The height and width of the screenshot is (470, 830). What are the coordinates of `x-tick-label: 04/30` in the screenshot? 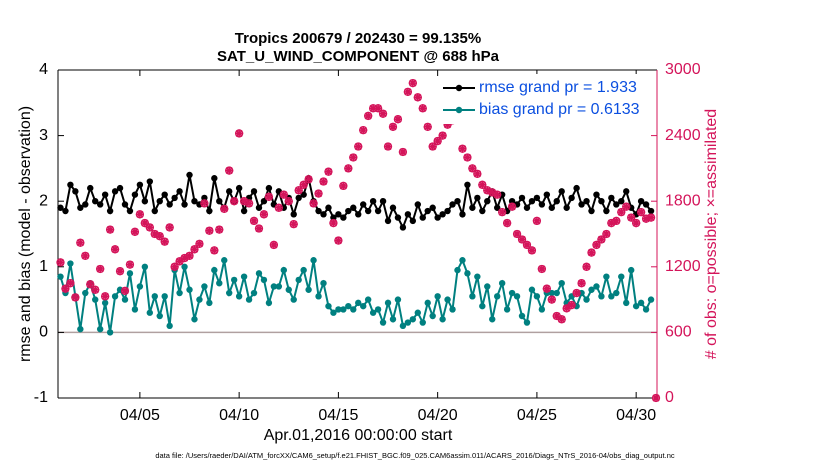 It's located at (636, 415).